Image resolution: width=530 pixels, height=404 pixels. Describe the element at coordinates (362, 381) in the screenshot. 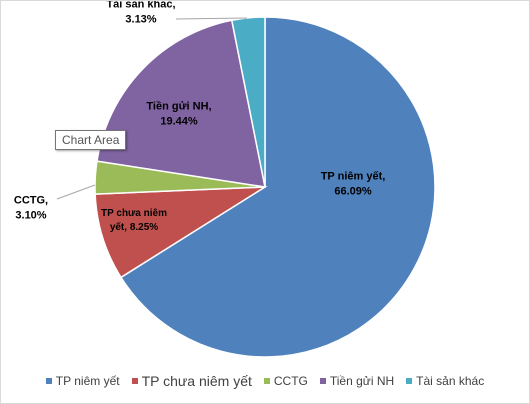

I see `legend-label: Tiền gửi NH` at that location.